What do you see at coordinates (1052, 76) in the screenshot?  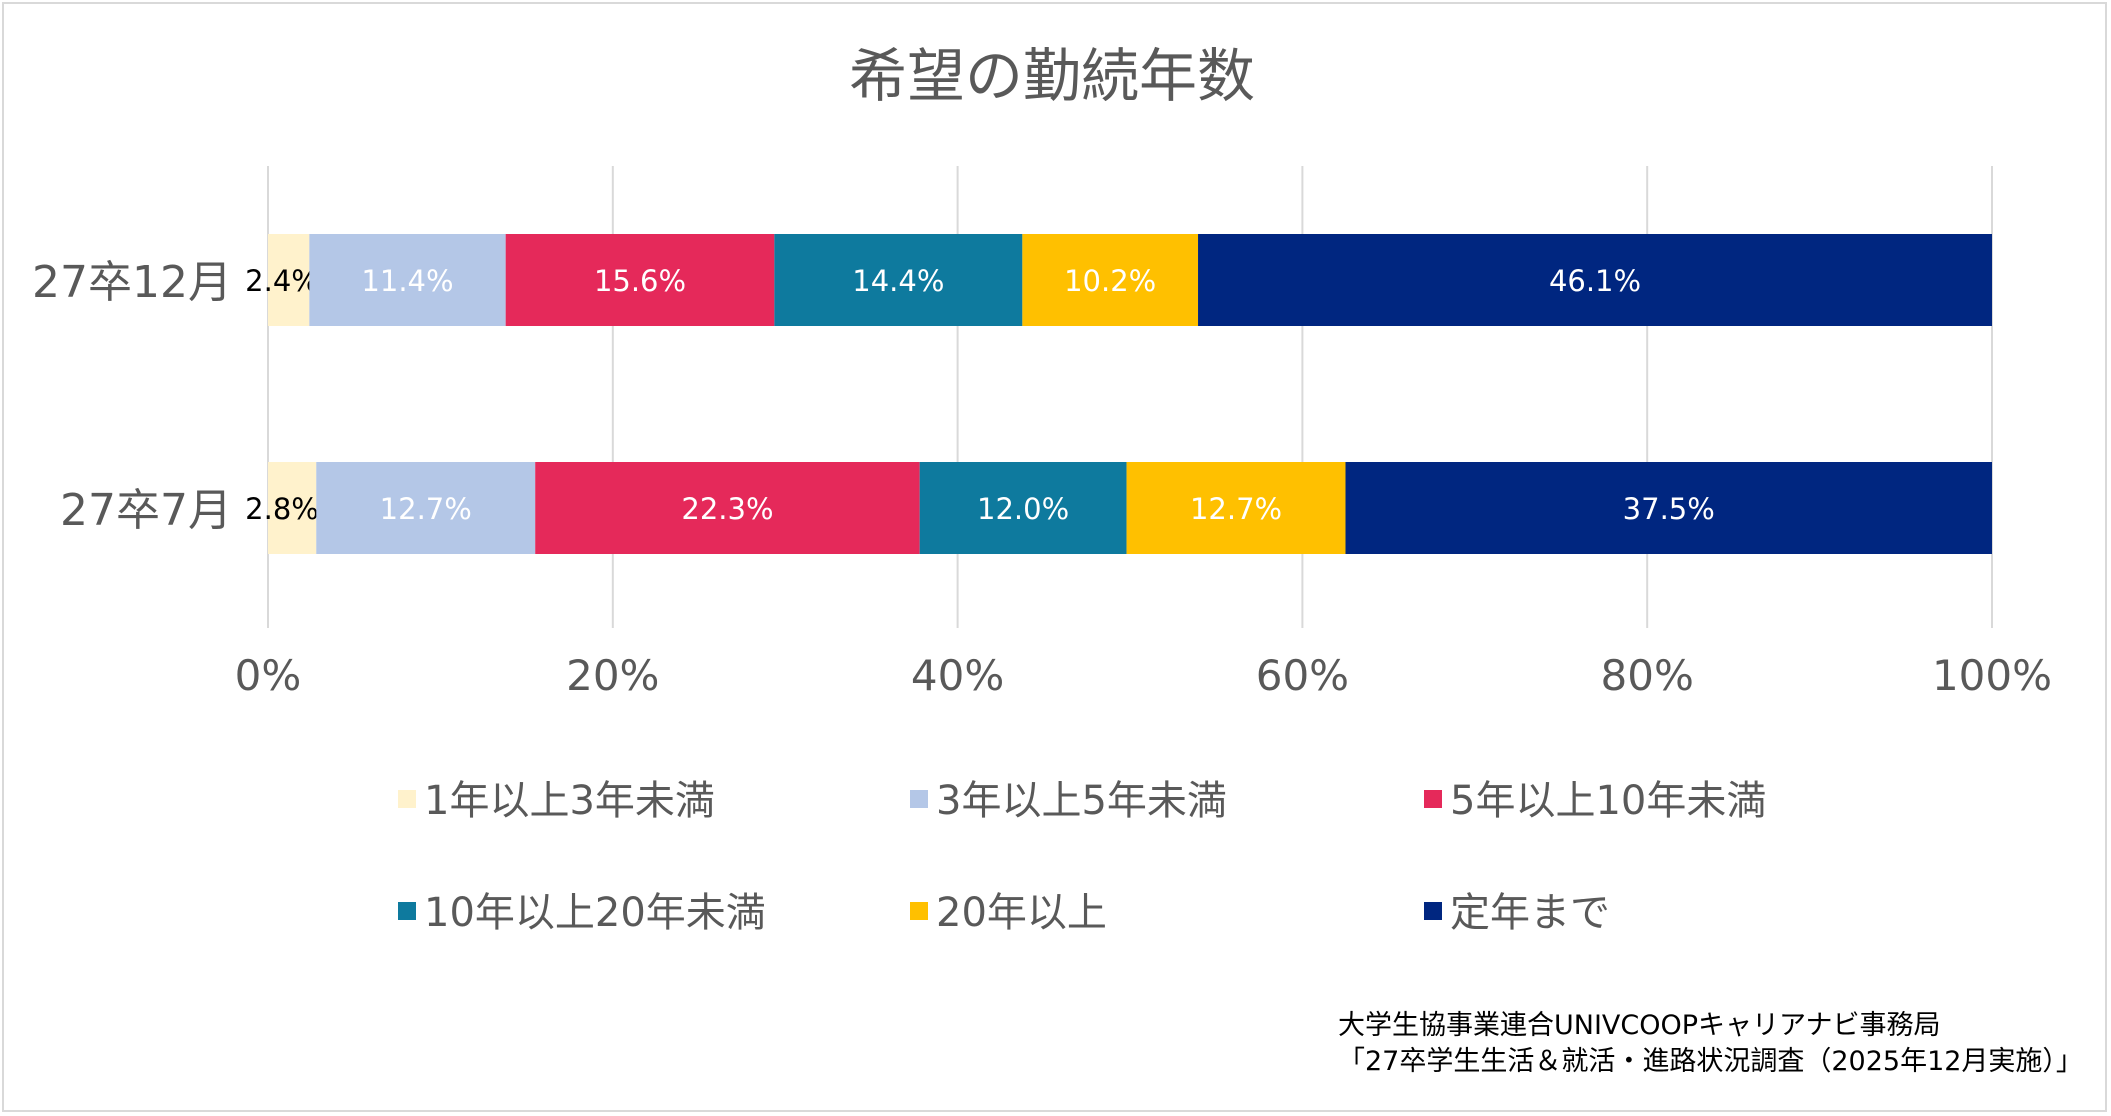 I see `chart-title: 希望の勤続年数` at bounding box center [1052, 76].